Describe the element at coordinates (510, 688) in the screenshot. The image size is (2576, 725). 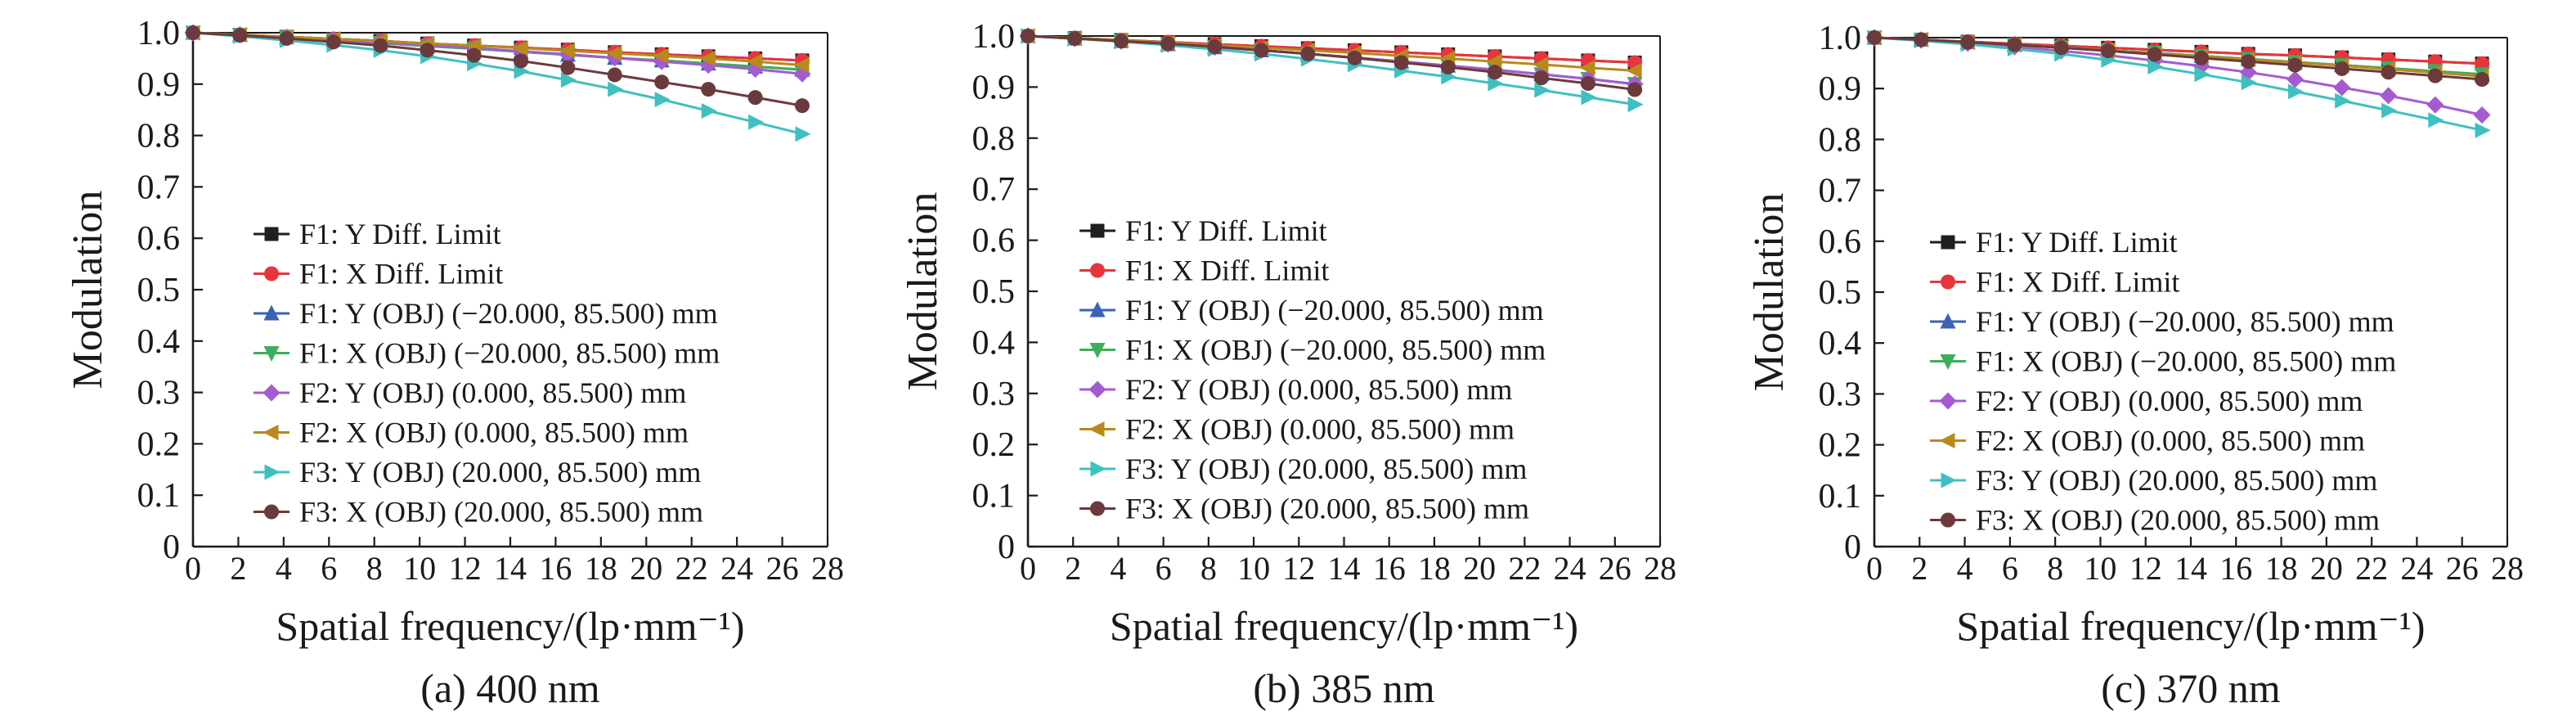
I see `chart-caption: (a) 400 nm` at that location.